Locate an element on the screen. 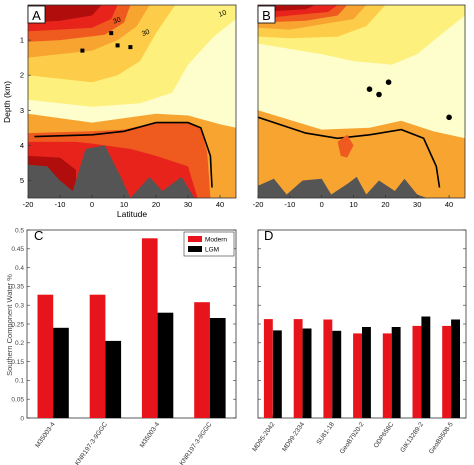 Image resolution: width=474 pixels, height=465 pixels. panel-a-x-axis-label: Latitude is located at coordinates (132, 214).